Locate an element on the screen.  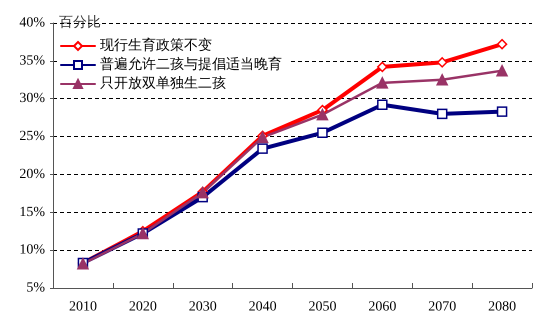
y-tick-label: 10% is located at coordinates (32, 250).